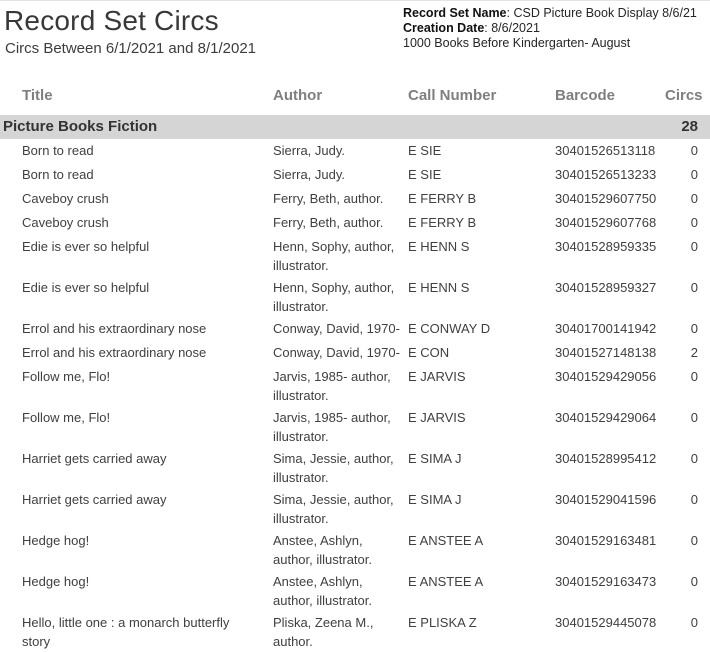  Describe the element at coordinates (517, 42) in the screenshot. I see `record-set-note: 1000 Books Before Kindergarten- August` at that location.